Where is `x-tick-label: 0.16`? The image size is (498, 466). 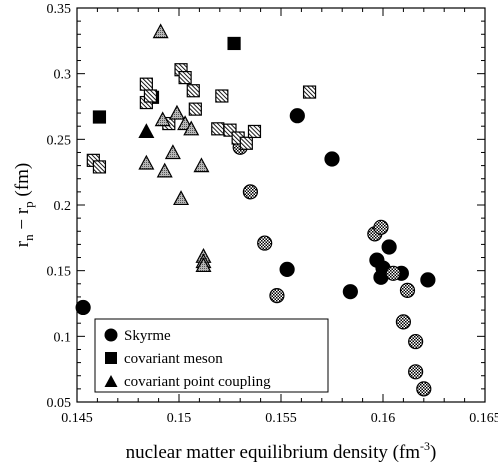 x-tick-label: 0.16 is located at coordinates (383, 418).